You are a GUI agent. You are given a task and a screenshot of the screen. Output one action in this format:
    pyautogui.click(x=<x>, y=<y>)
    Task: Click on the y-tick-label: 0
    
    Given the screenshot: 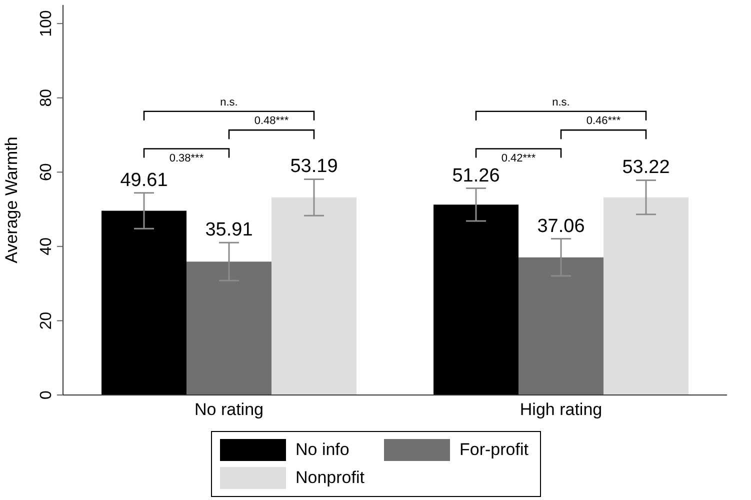 What is the action you would take?
    pyautogui.click(x=46, y=395)
    